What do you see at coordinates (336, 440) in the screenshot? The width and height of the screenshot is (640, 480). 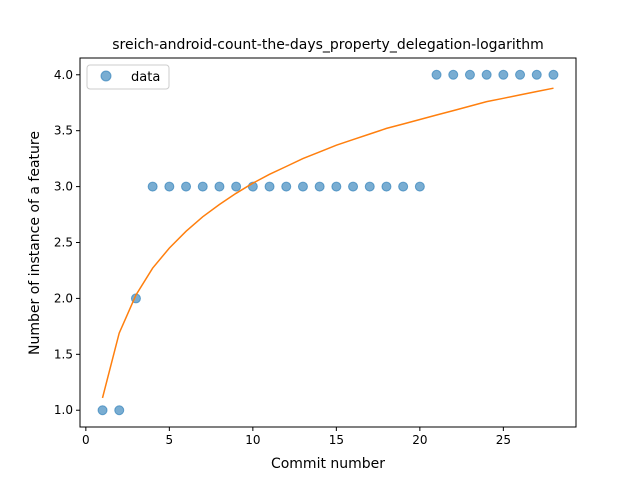 I see `x-tick-label: 15` at bounding box center [336, 440].